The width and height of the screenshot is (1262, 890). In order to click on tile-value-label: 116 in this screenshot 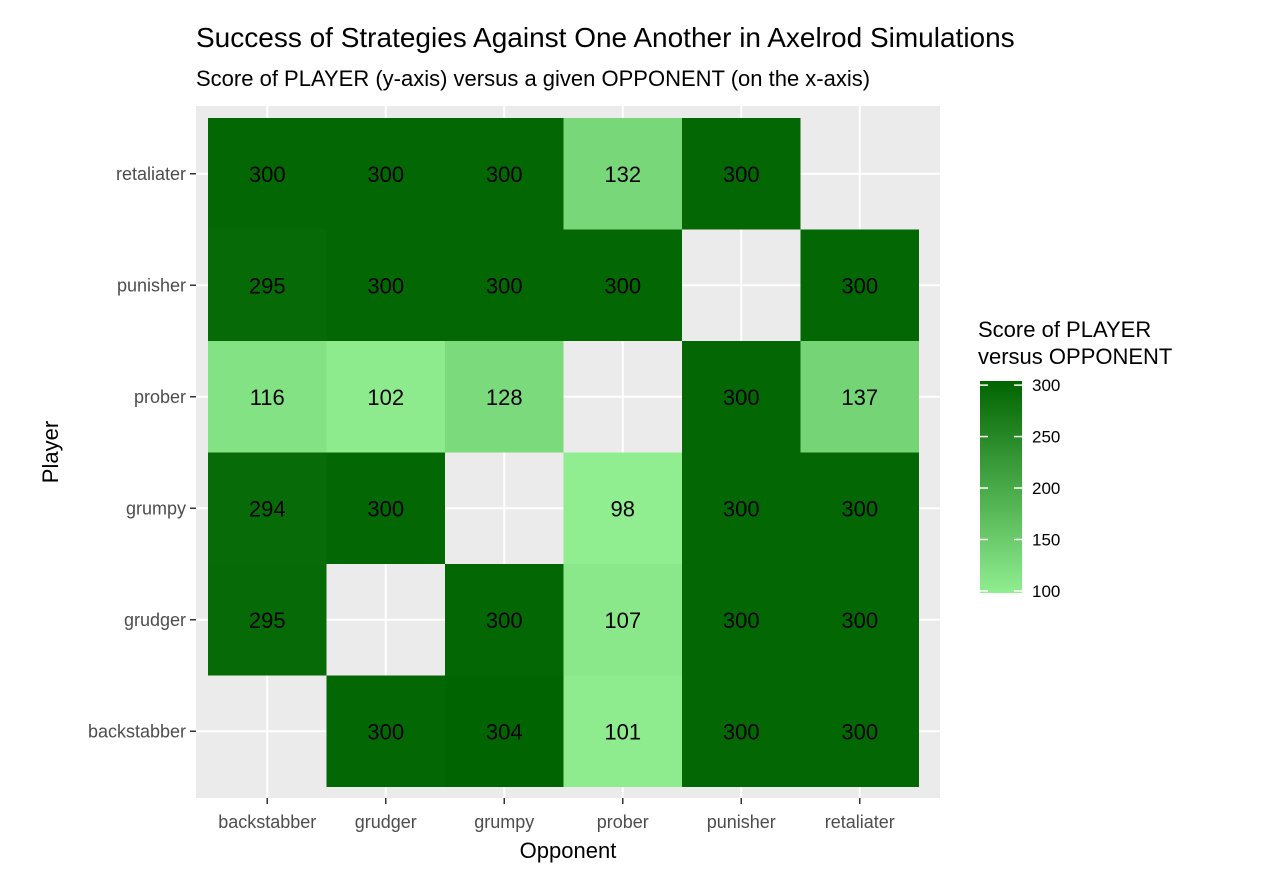, I will do `click(267, 397)`.